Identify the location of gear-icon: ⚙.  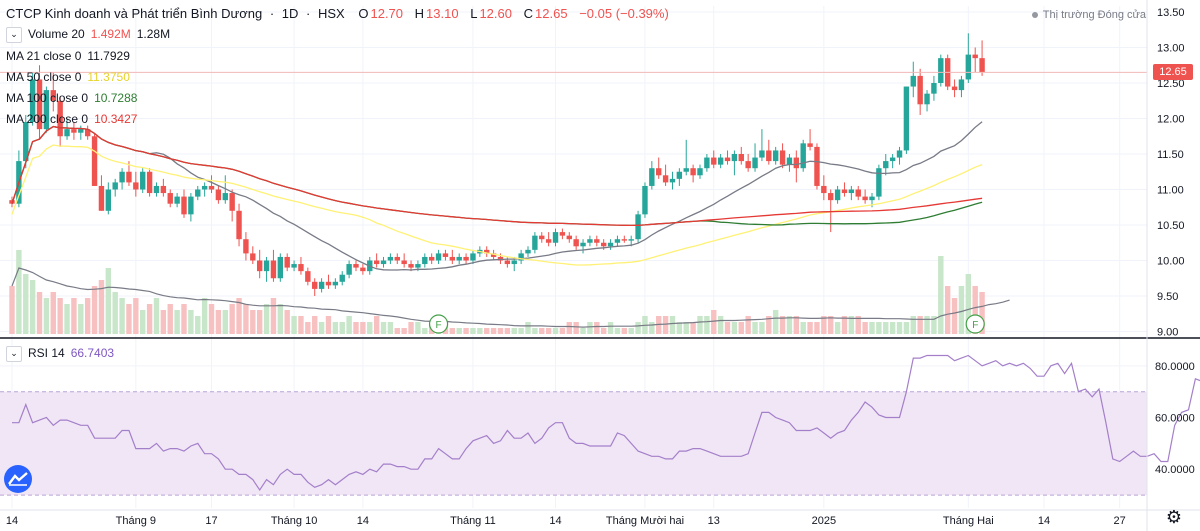
(1174, 517).